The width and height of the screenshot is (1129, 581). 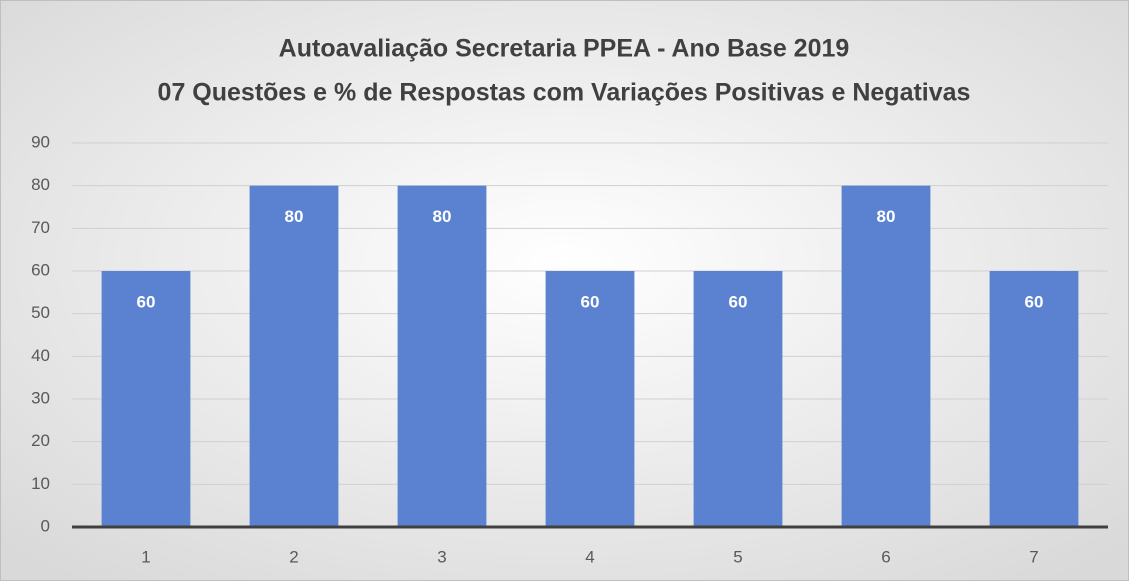 What do you see at coordinates (441, 556) in the screenshot?
I see `x-tick-label: 3` at bounding box center [441, 556].